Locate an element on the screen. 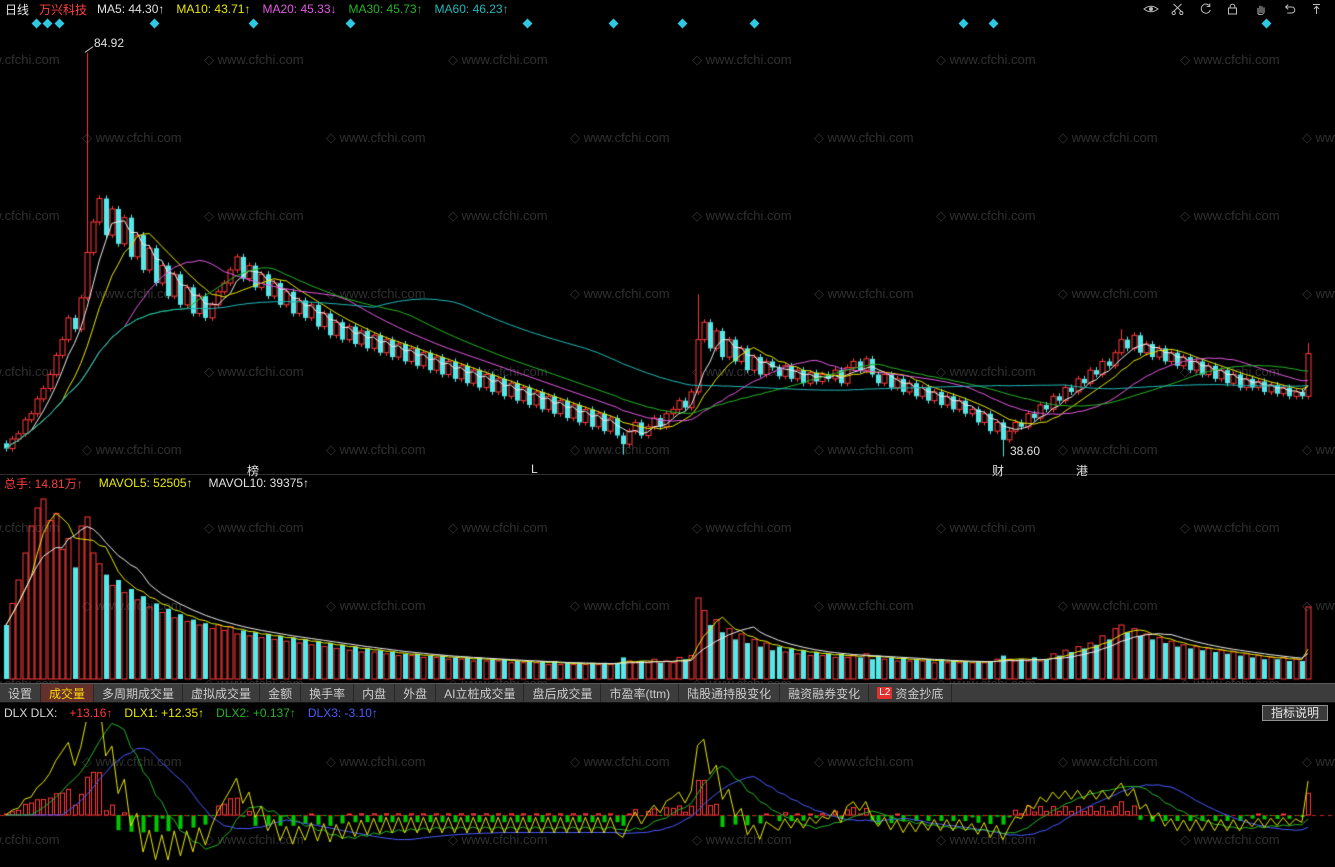 Image resolution: width=1335 pixels, height=867 pixels. tab-label: AI立桩成交量 is located at coordinates (480, 693).